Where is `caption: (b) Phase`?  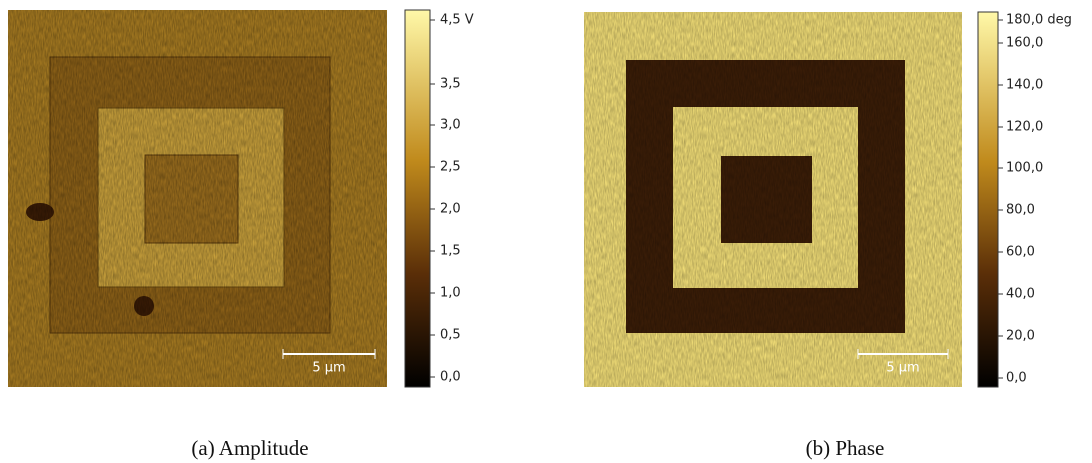 caption: (b) Phase is located at coordinates (845, 448).